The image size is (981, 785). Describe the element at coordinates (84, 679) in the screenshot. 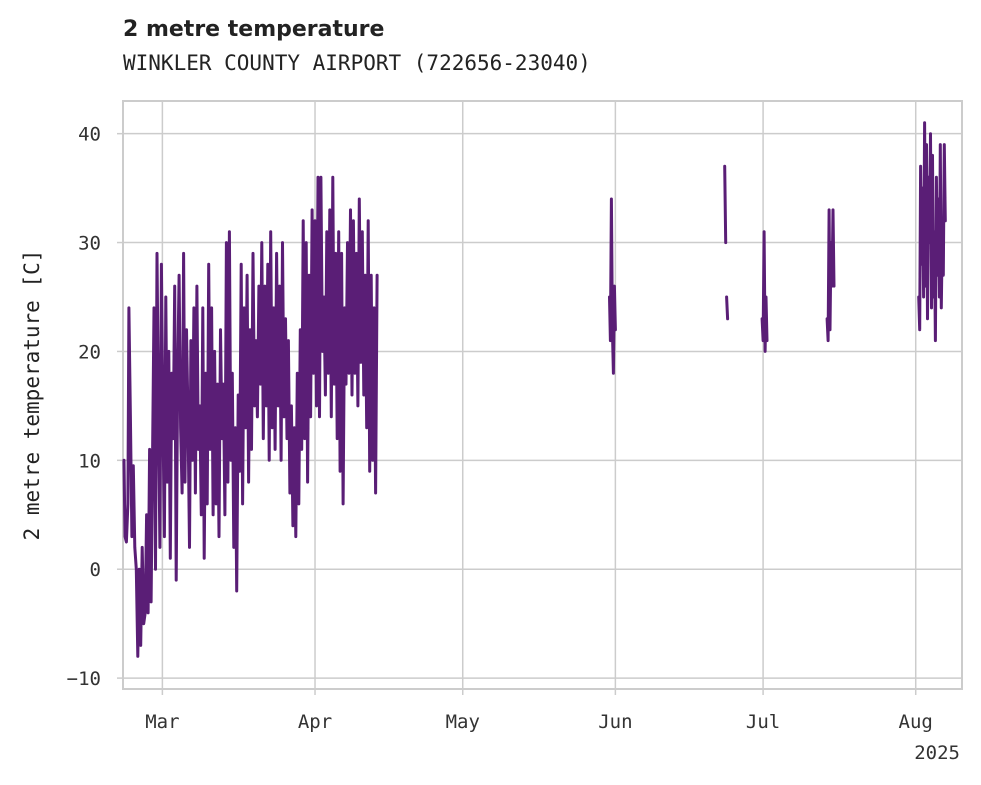

I see `y-tick-label: −10` at that location.